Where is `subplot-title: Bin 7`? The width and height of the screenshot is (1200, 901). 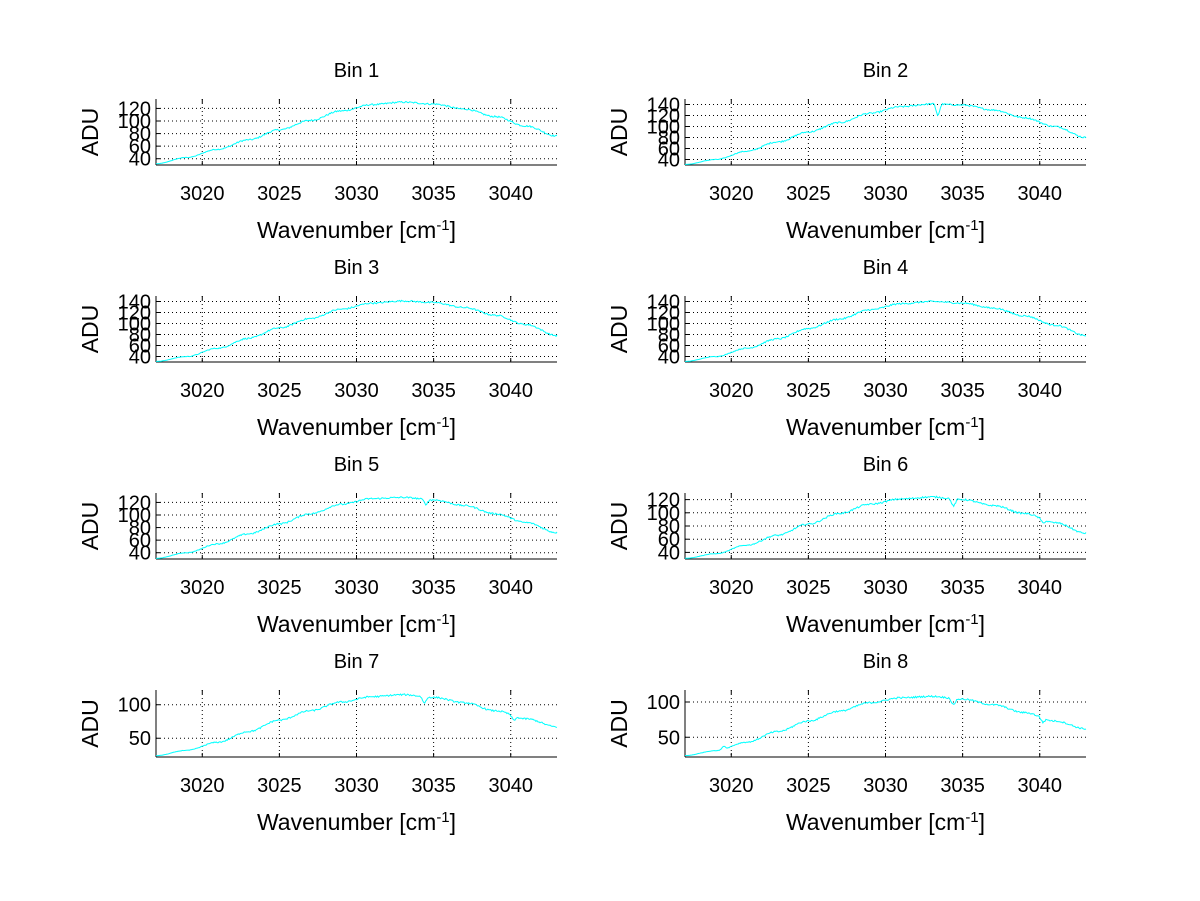 subplot-title: Bin 7 is located at coordinates (357, 662).